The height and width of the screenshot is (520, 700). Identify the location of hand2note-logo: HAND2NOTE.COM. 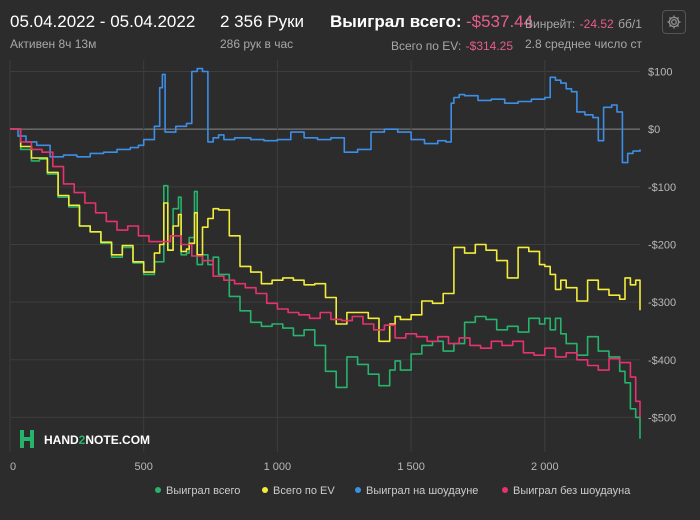
(85, 439).